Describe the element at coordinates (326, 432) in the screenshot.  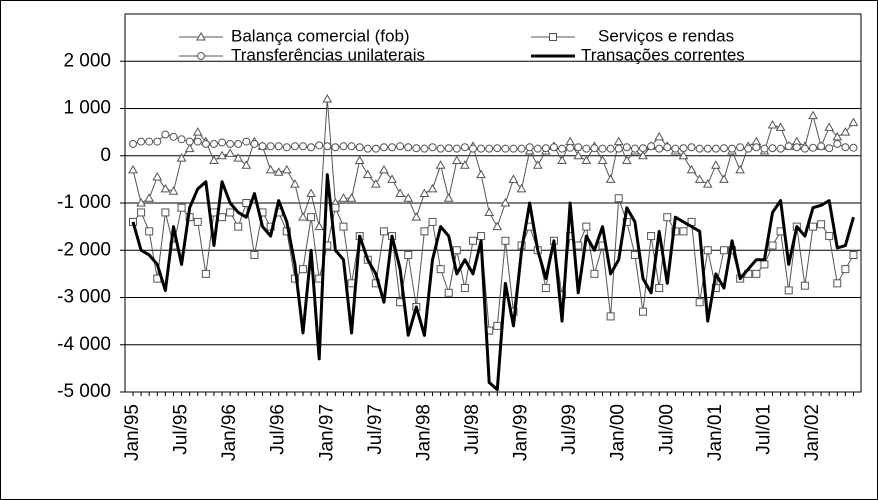
I see `x-tick-label: Jan/97` at that location.